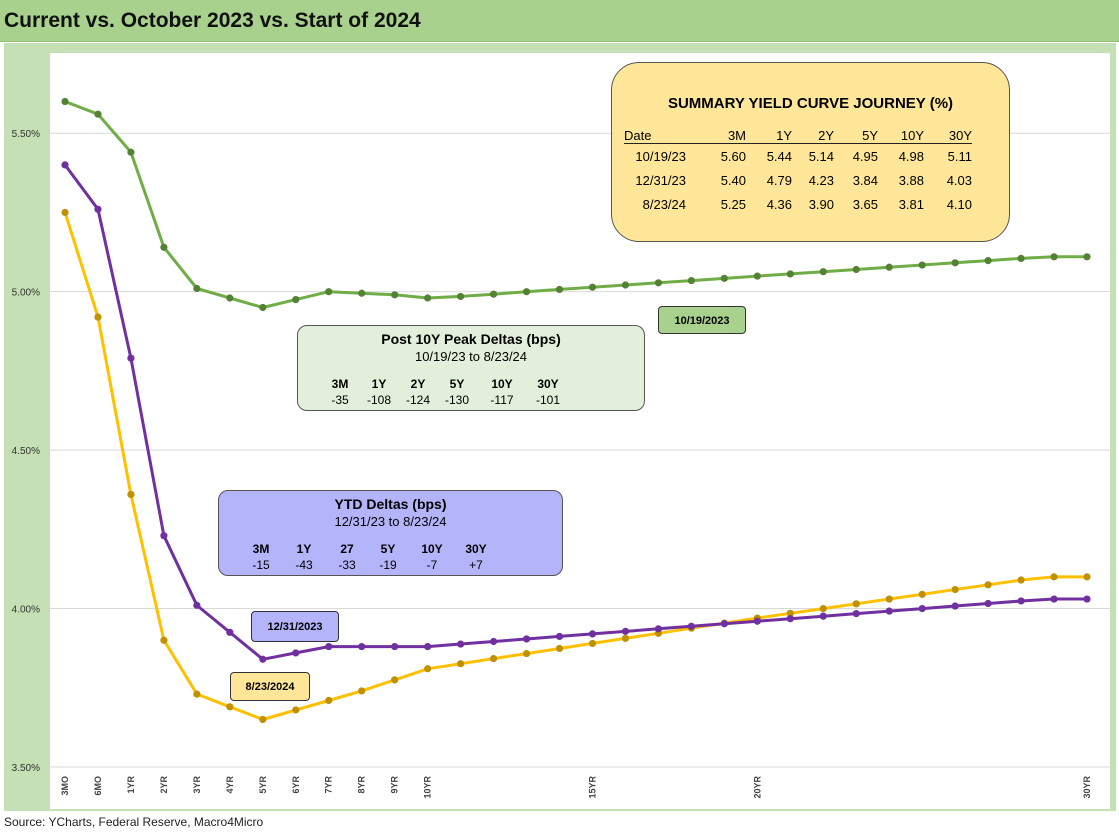  Describe the element at coordinates (779, 180) in the screenshot. I see `summary-cell: 4.79` at that location.